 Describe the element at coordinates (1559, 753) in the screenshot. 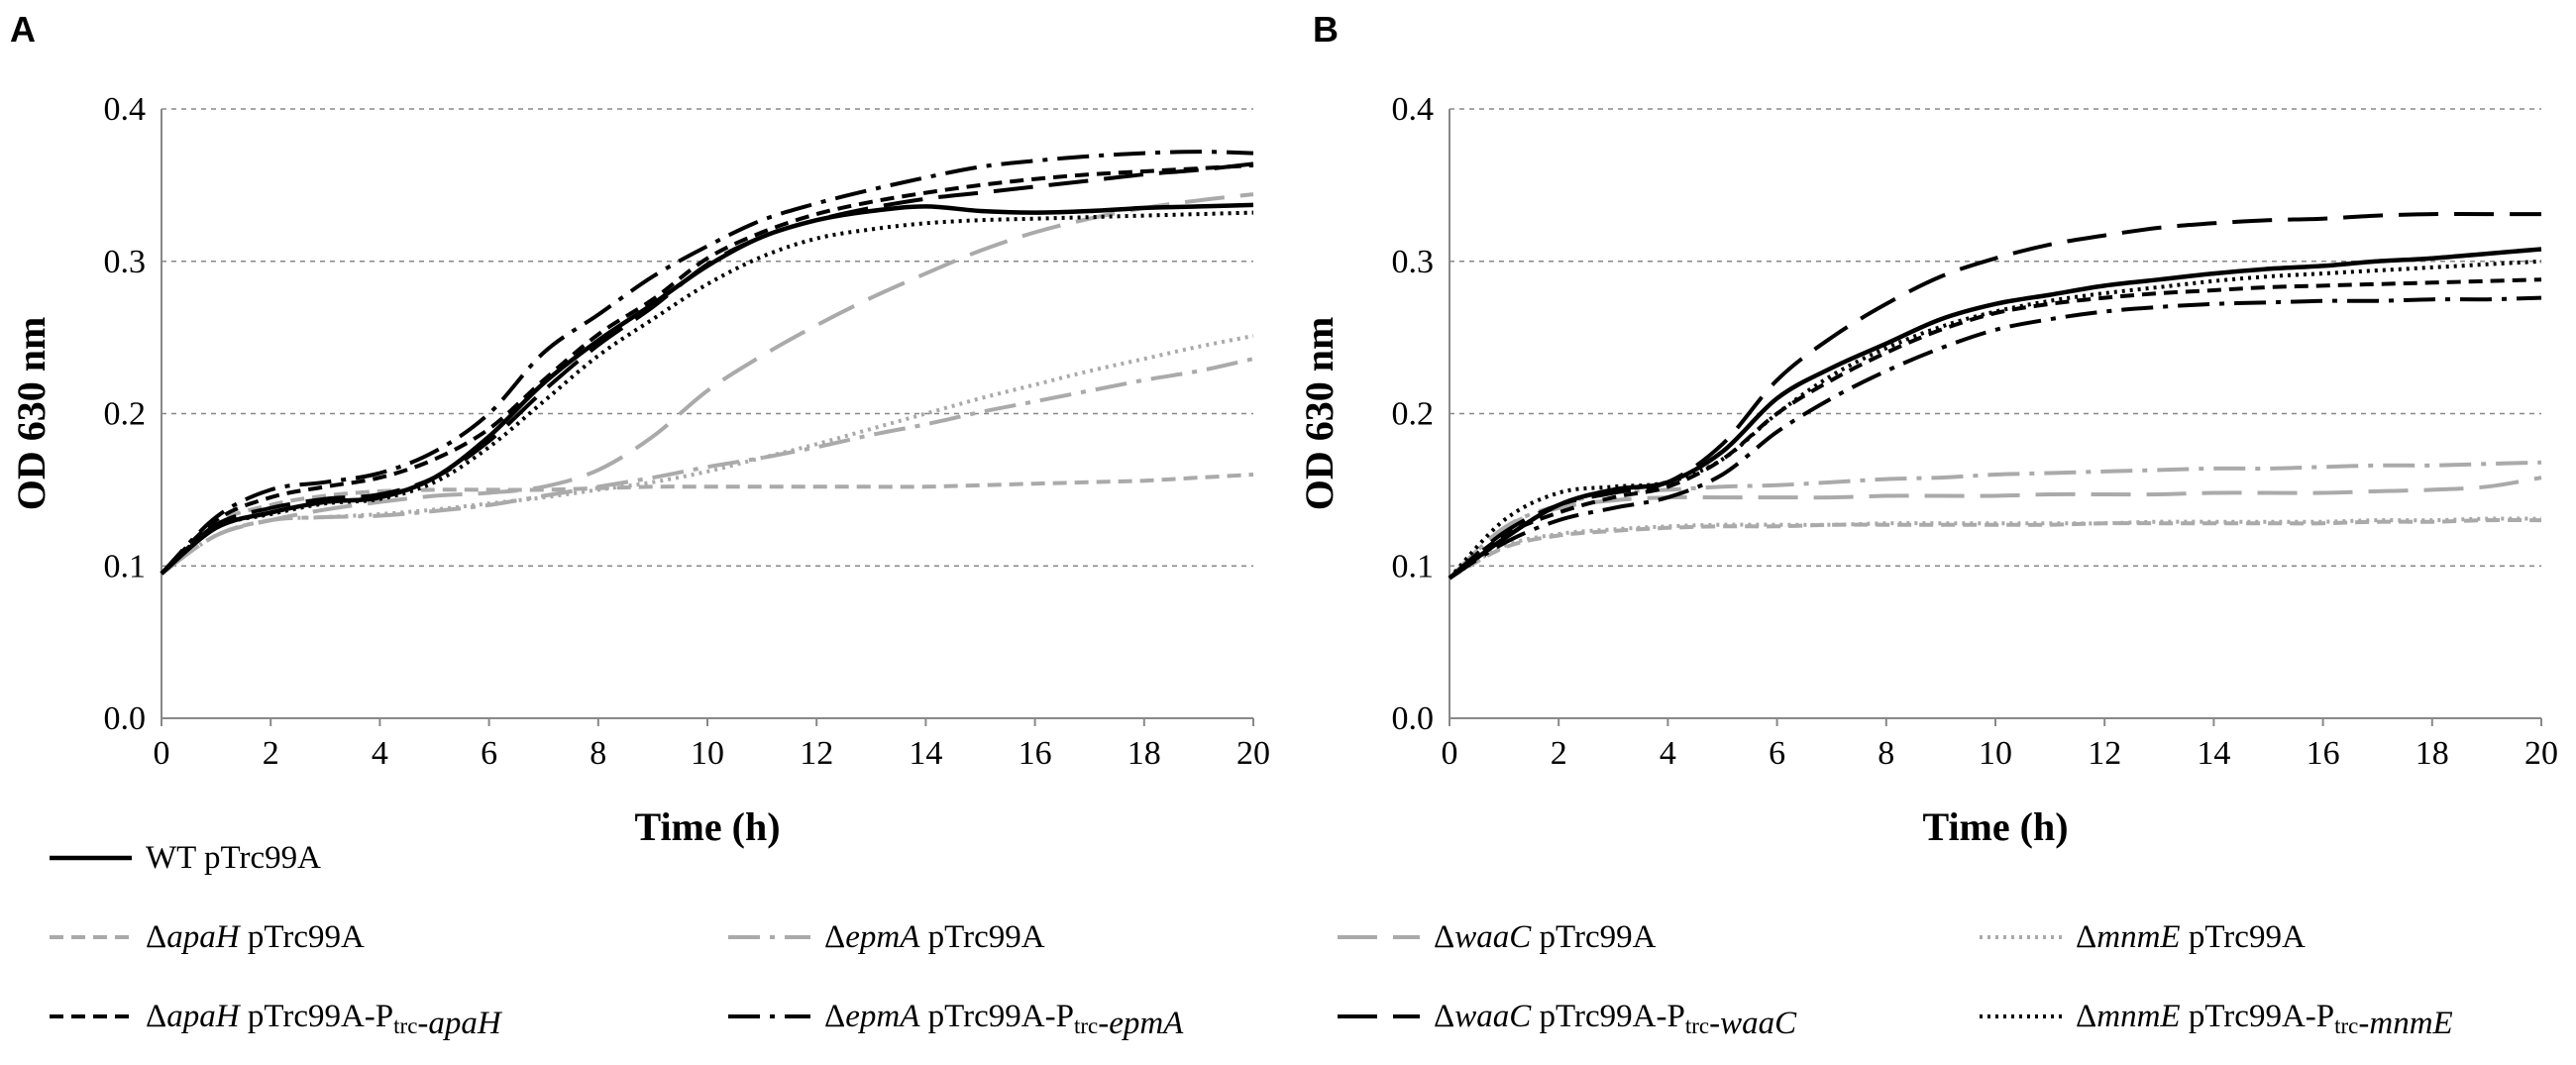

I see `x-tick-label-b: 2` at that location.